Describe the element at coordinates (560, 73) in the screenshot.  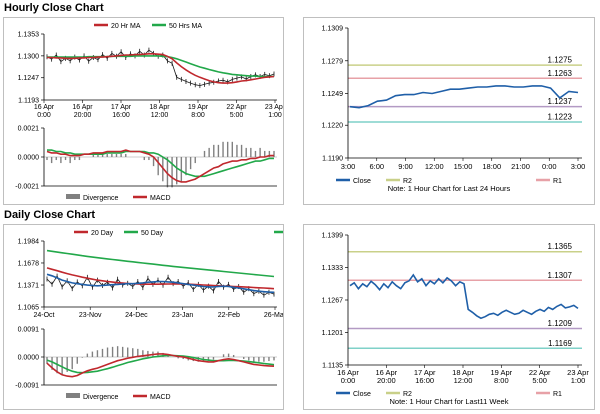
I see `pivot-level-label: 1.1263` at that location.